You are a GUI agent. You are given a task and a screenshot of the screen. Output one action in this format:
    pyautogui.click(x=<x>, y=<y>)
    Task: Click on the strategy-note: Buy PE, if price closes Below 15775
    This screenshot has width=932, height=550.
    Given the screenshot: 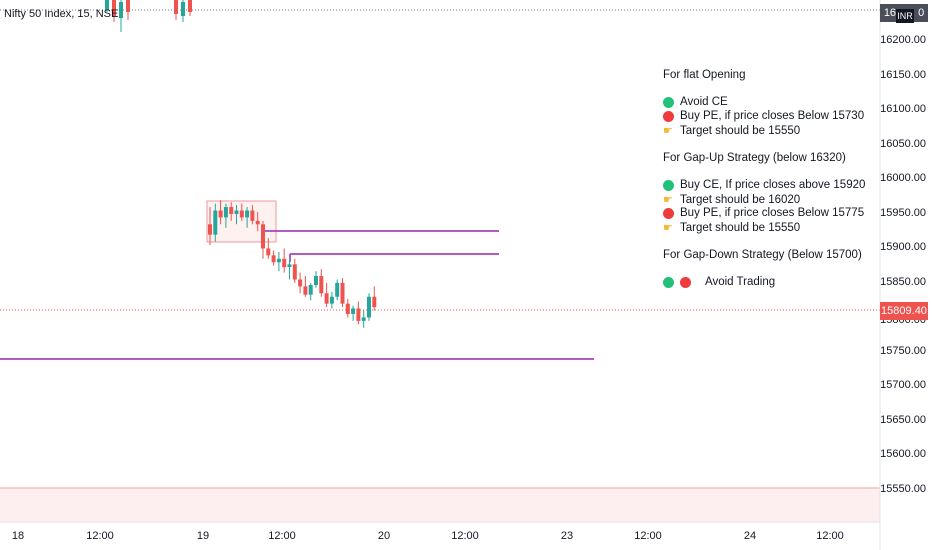 What is the action you would take?
    pyautogui.click(x=763, y=213)
    